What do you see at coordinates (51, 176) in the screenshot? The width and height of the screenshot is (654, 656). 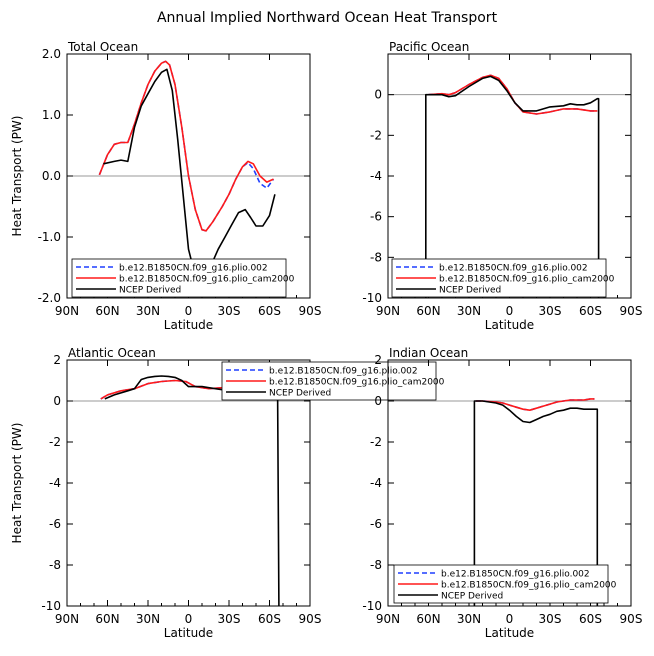 I see `y-tick-label: 0.0` at bounding box center [51, 176].